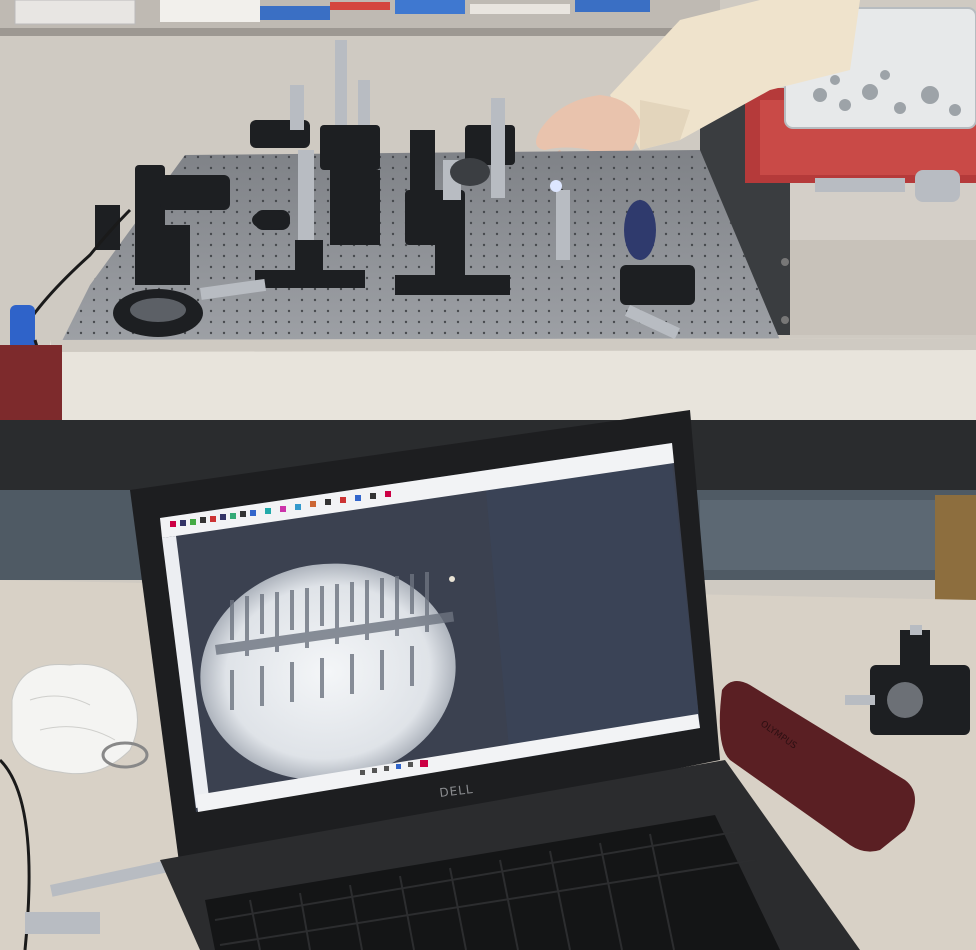 This screenshot has height=950, width=976. Describe the element at coordinates (395, 212) in the screenshot. I see `optical-mounts` at that location.